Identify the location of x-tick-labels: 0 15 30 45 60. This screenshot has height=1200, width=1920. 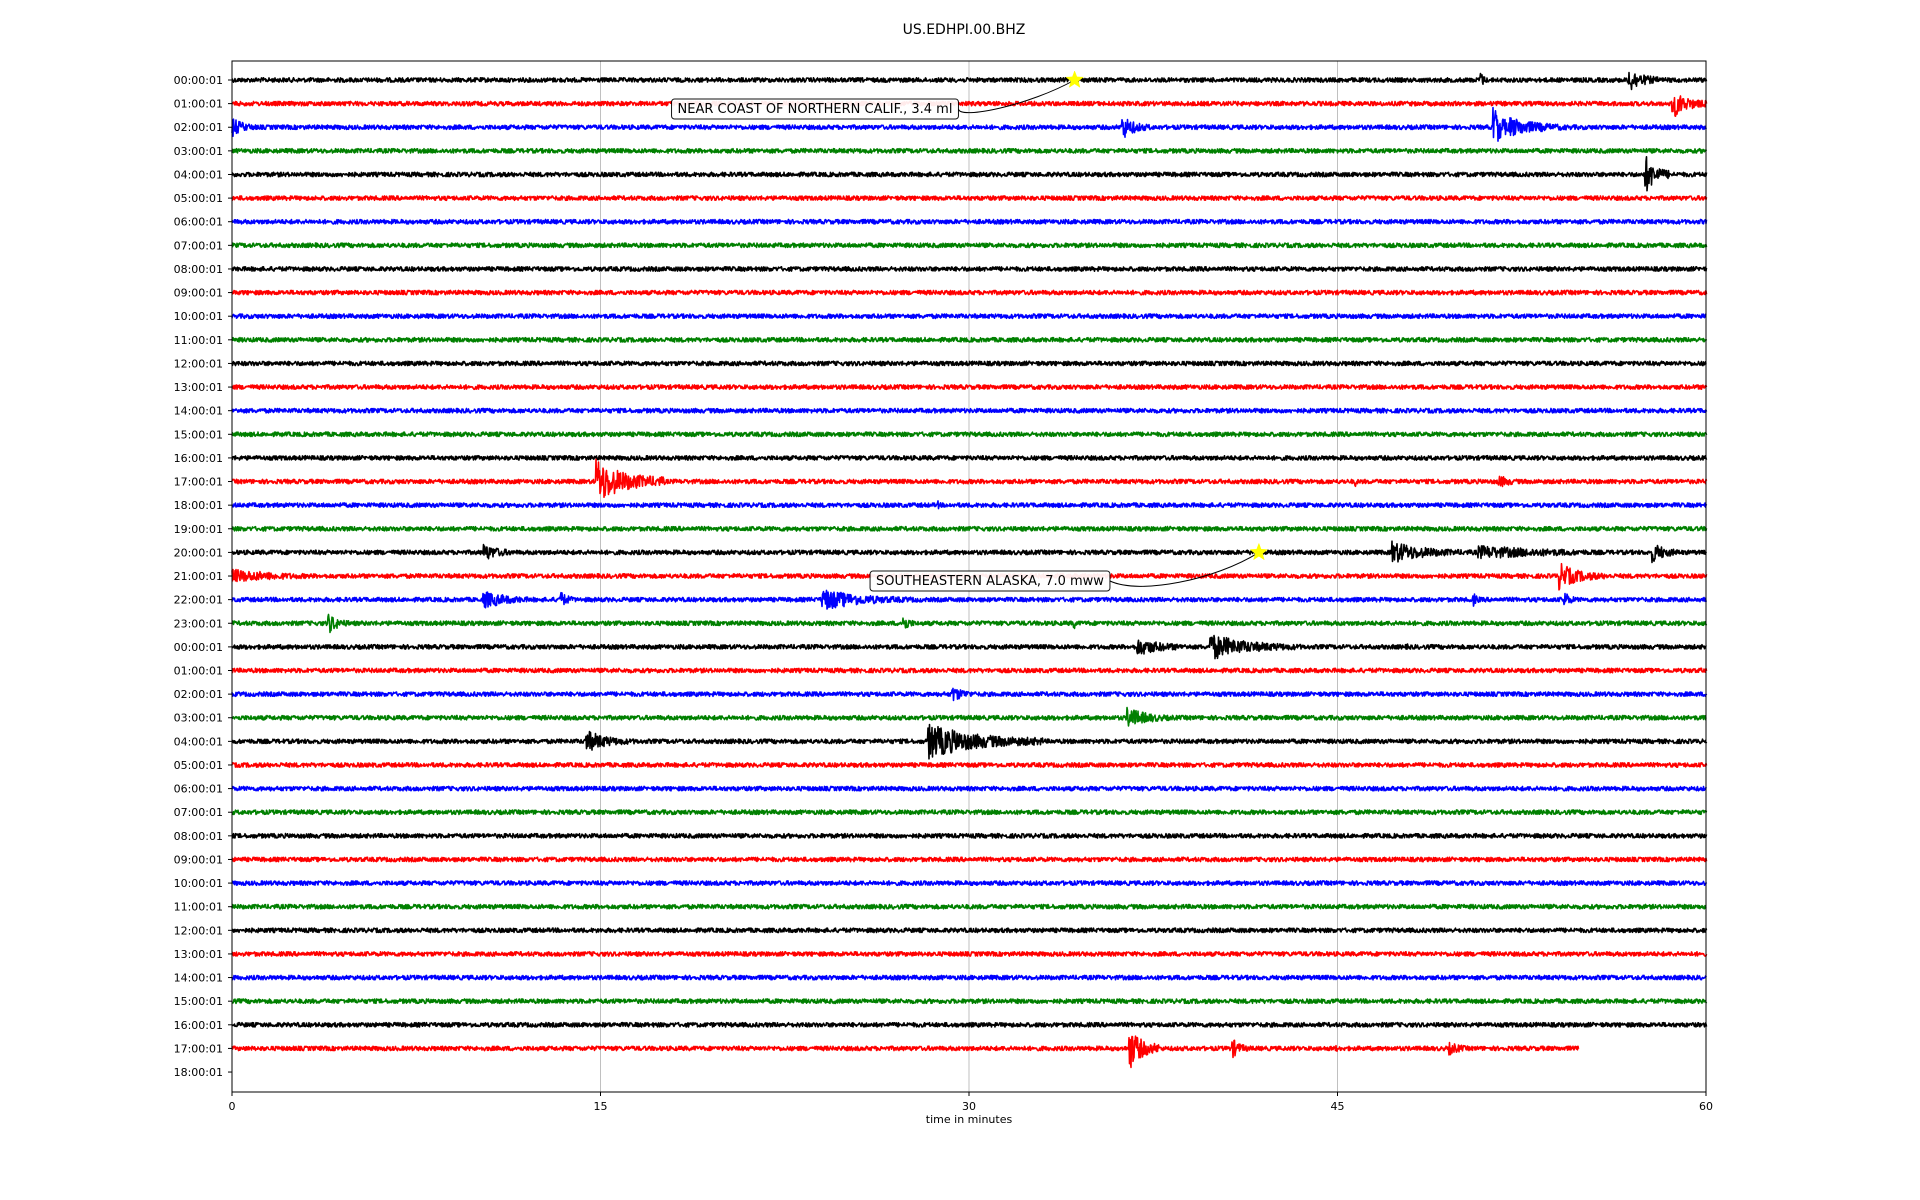
(971, 1102).